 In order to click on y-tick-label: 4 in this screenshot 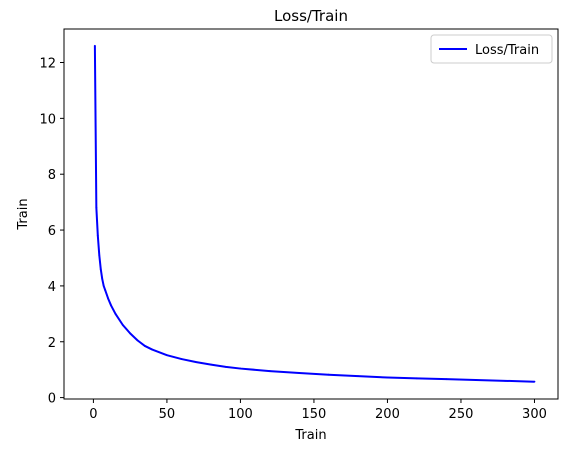, I will do `click(52, 287)`.